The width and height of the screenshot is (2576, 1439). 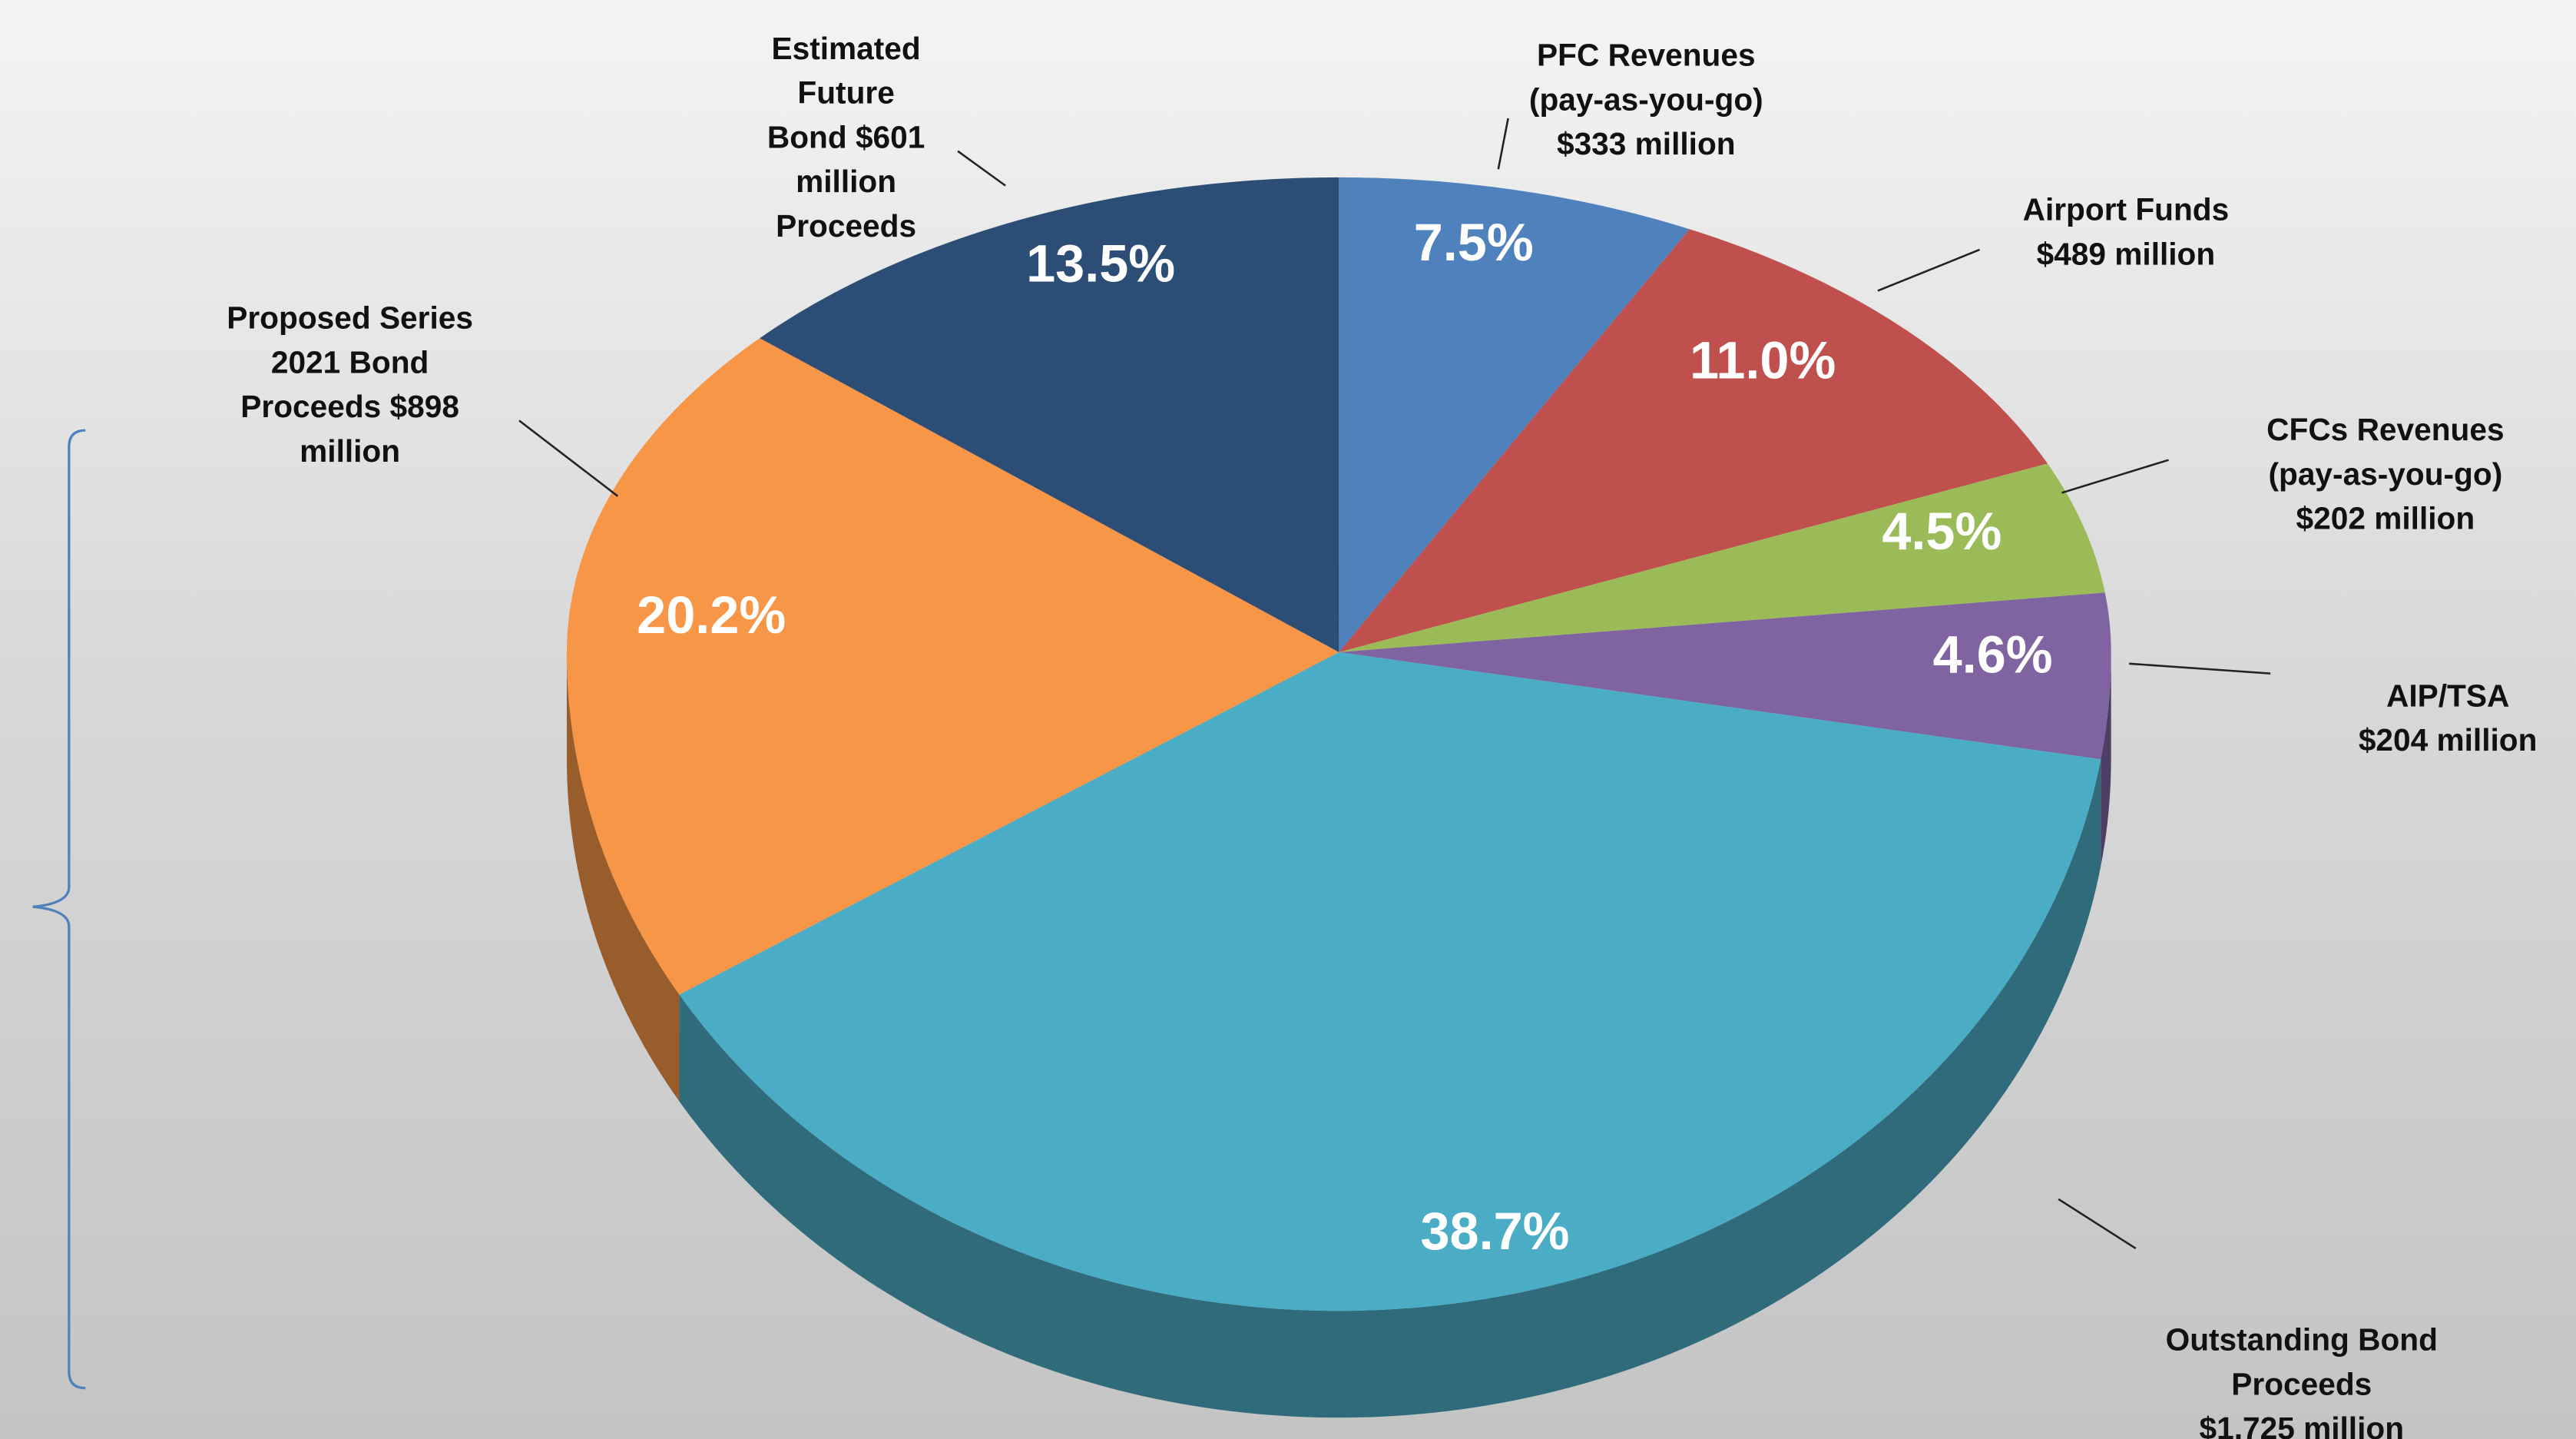 I want to click on slice-percent: 13.5%, so click(x=1100, y=263).